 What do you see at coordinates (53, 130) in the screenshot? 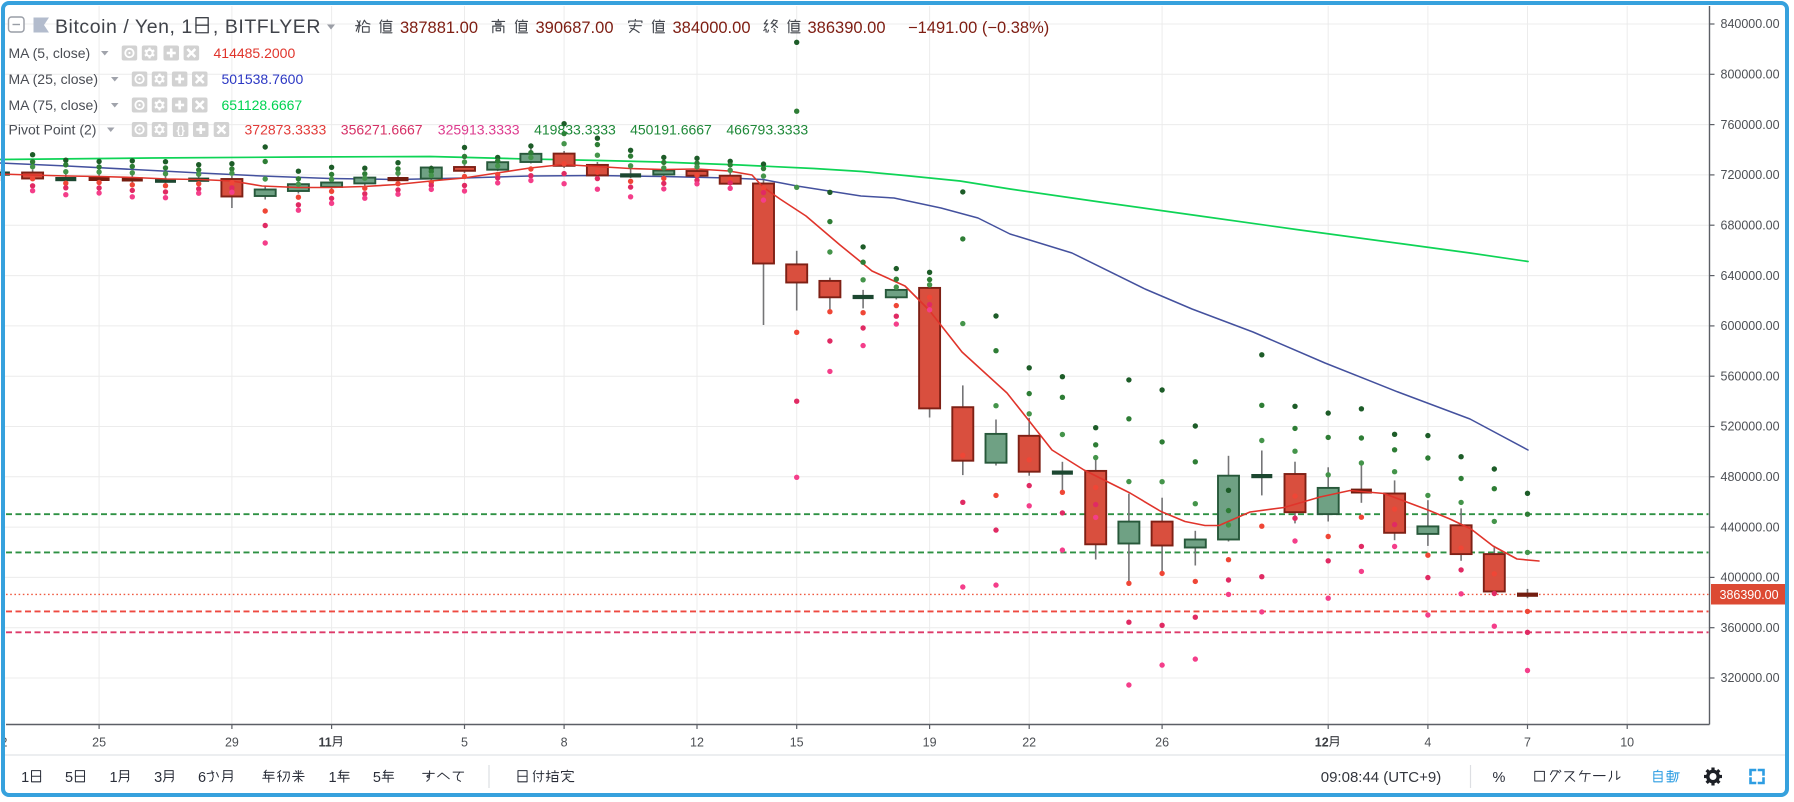
I see `svg-text: Pivot Point (2)` at bounding box center [53, 130].